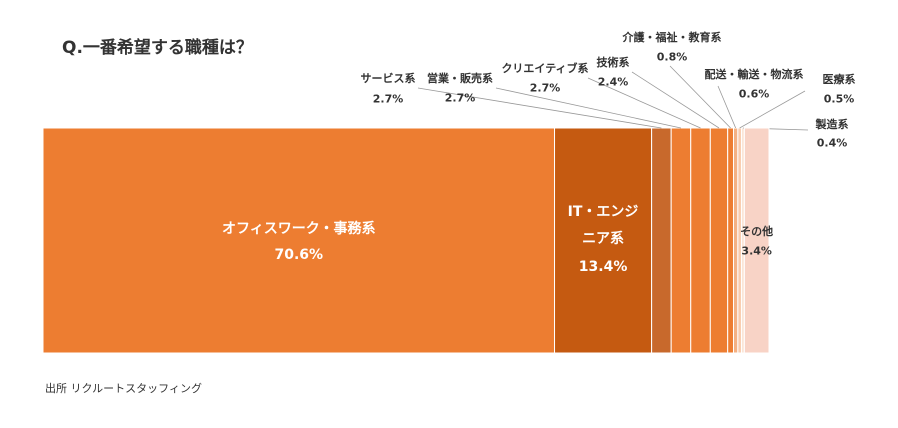 This screenshot has height=428, width=898. I want to click on value-label: 70.6%, so click(299, 255).